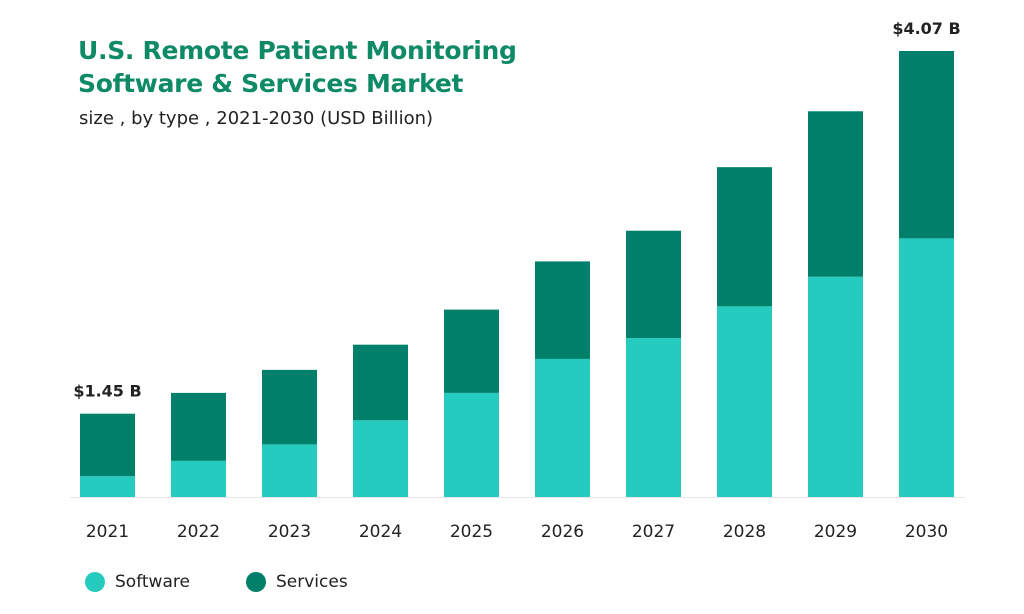 The height and width of the screenshot is (614, 1024). I want to click on legend-item-services: Services, so click(297, 582).